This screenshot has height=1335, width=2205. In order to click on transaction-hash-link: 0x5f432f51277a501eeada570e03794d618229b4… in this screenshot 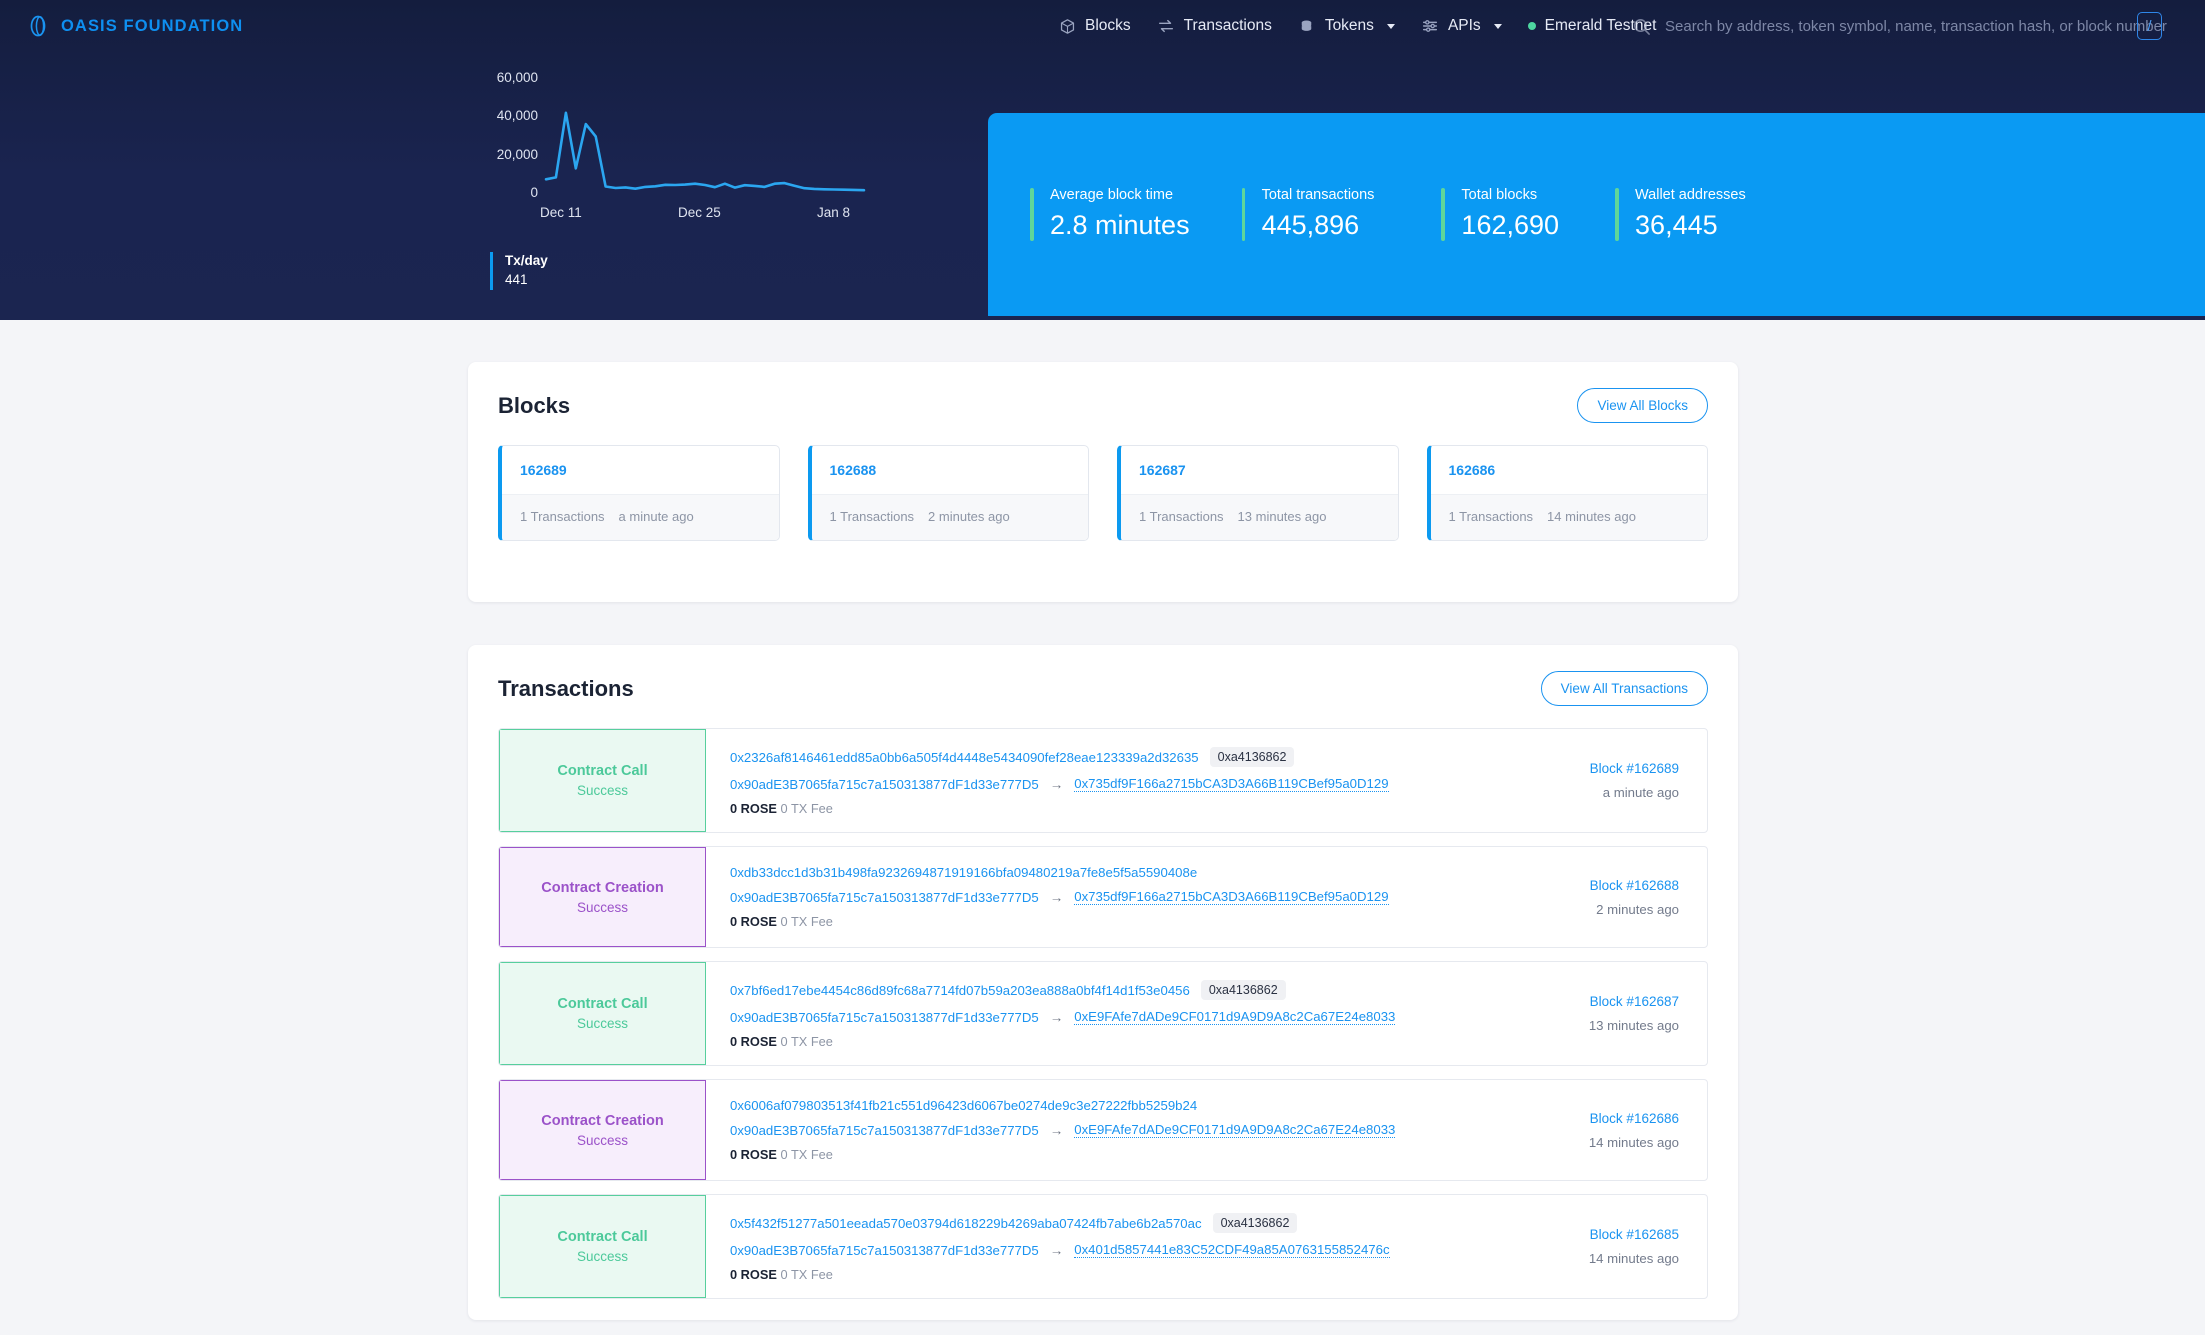, I will do `click(966, 1223)`.